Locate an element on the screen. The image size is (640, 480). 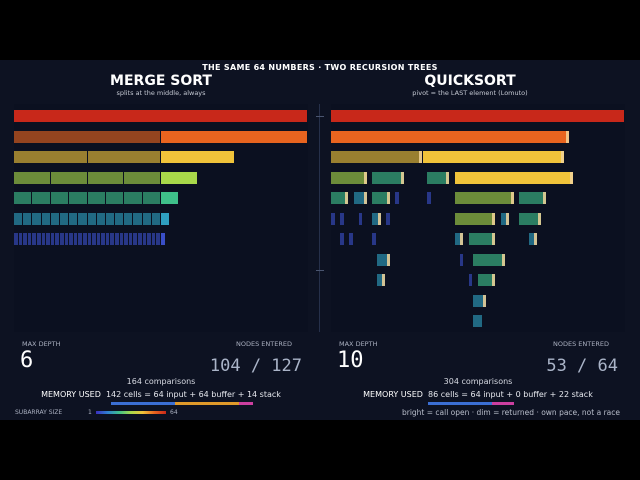
quick-comparisons: 304 comparisons is located at coordinates (478, 381).